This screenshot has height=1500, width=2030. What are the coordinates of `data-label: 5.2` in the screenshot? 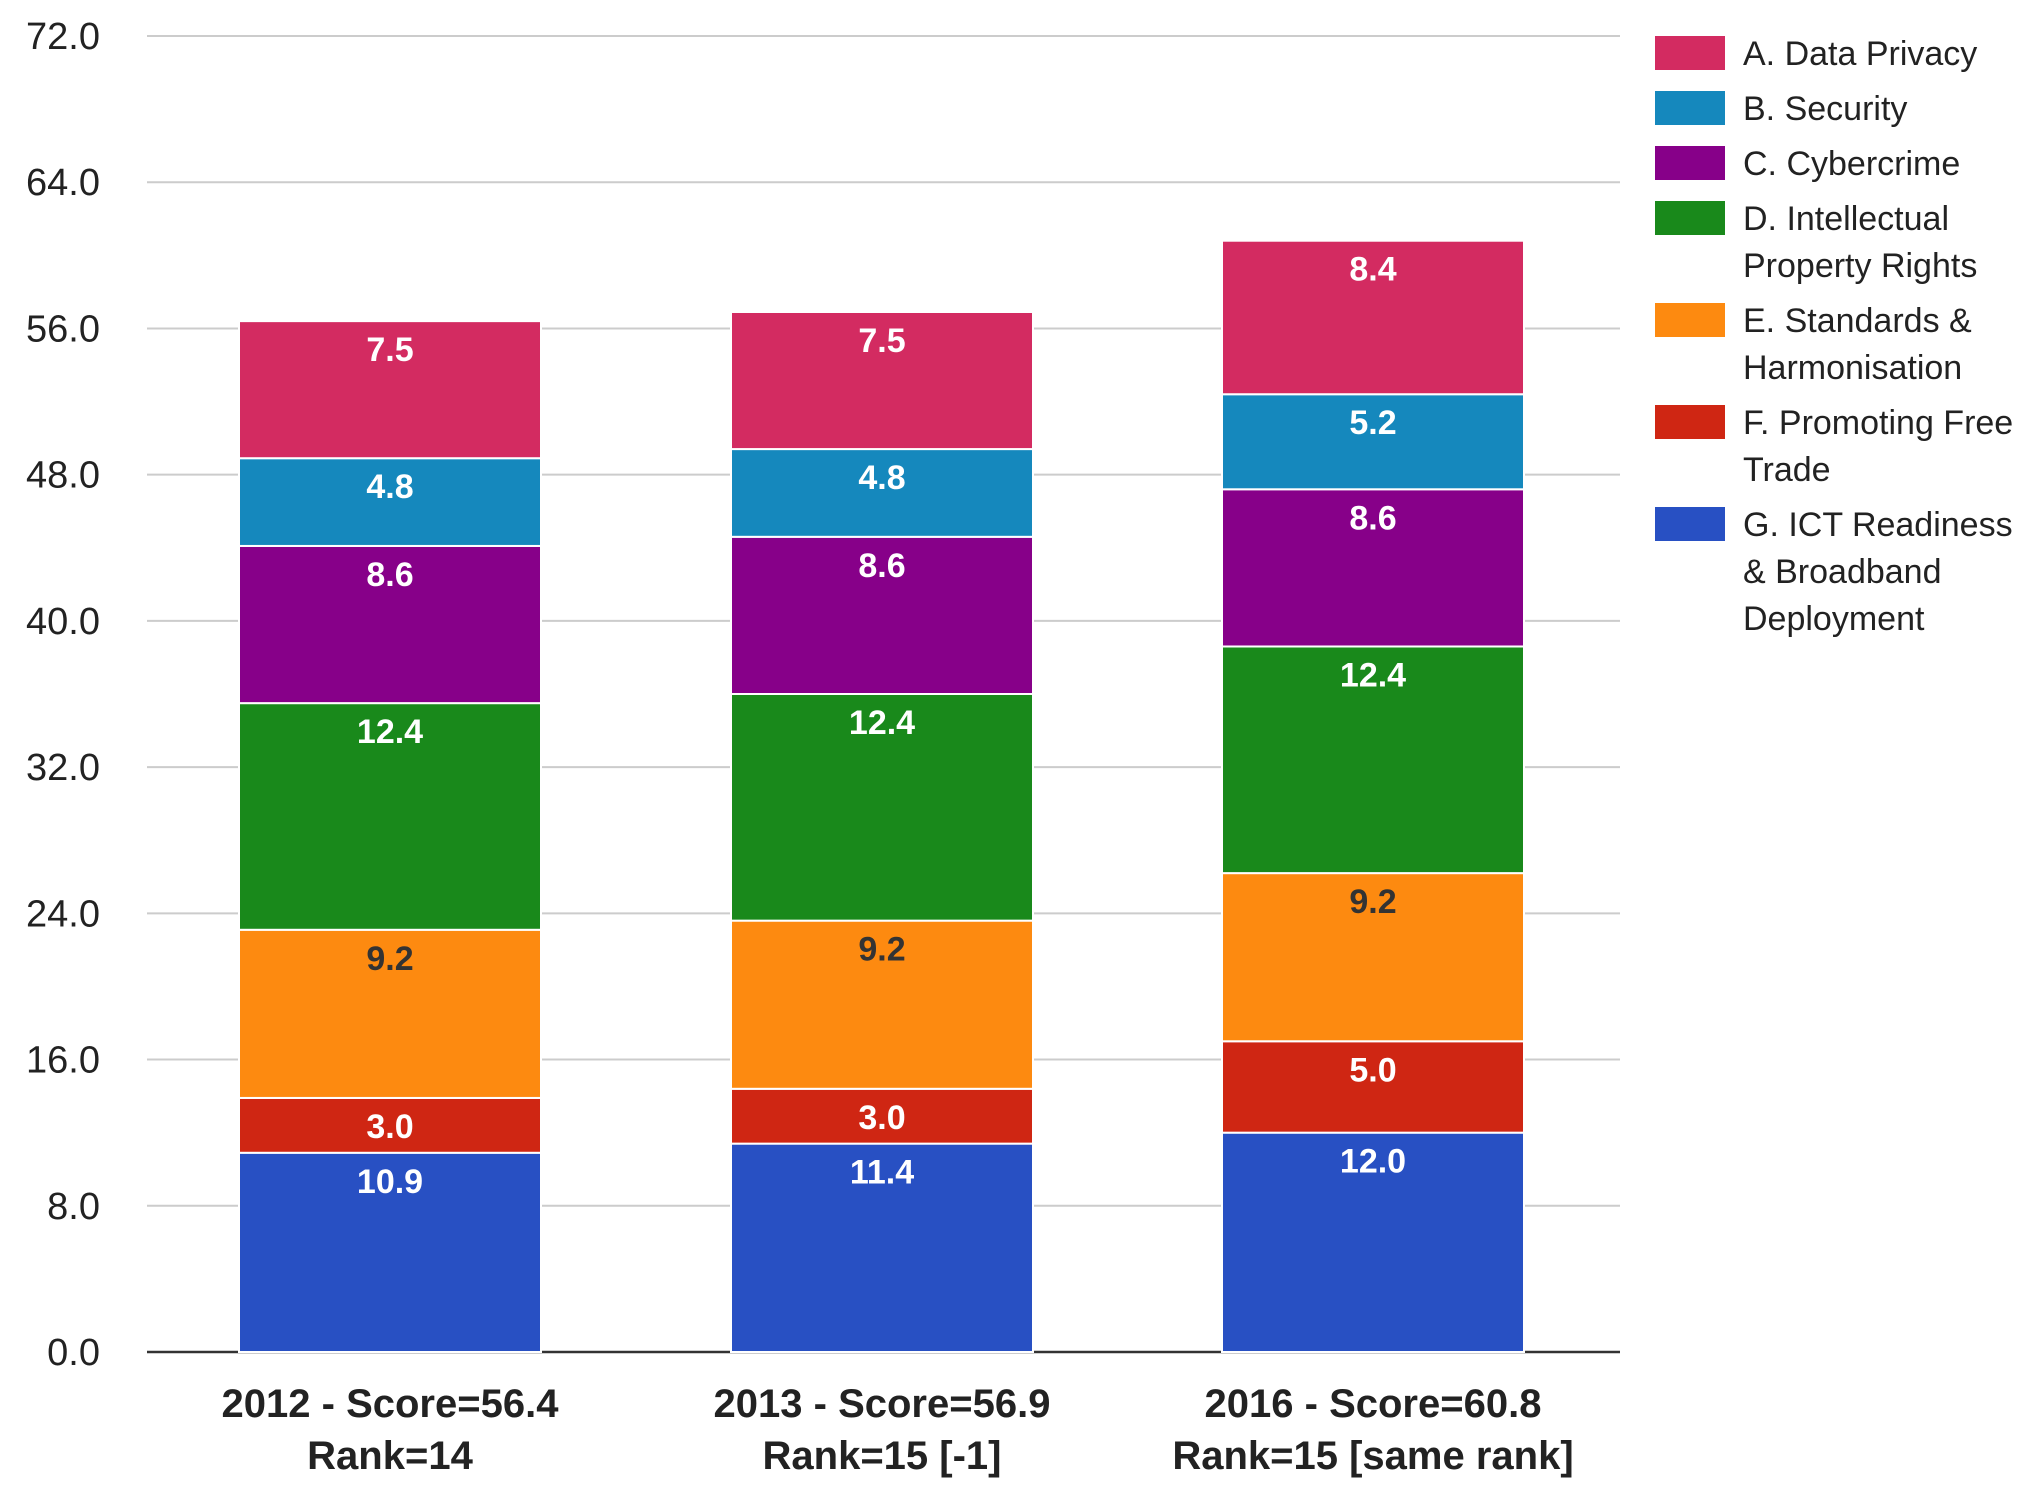 It's located at (1372, 423).